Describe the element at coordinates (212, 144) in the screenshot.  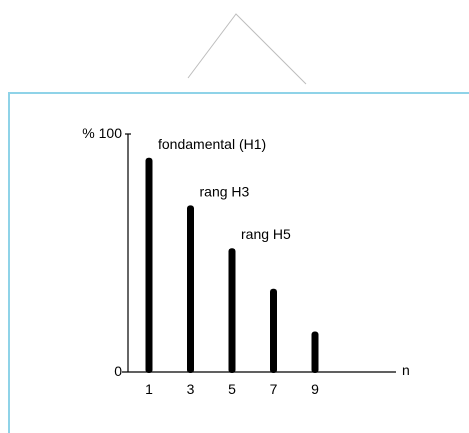
I see `annotation-1: fondamental (H1)` at that location.